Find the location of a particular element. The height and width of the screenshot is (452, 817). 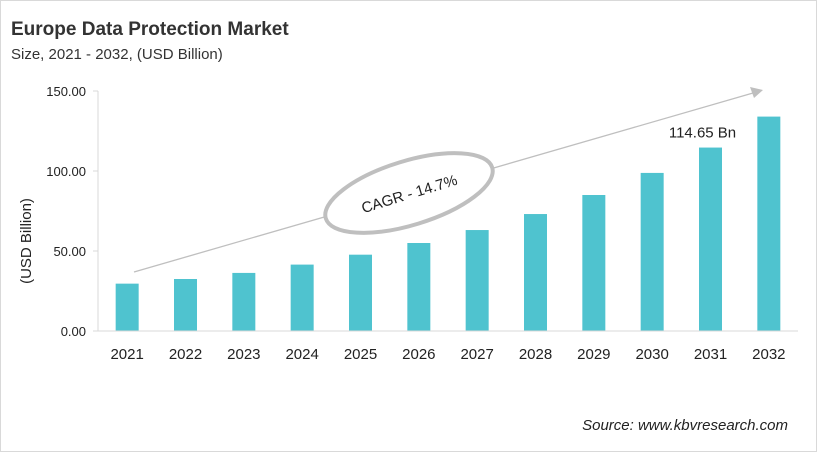

x-tick-label: 2031 is located at coordinates (710, 354).